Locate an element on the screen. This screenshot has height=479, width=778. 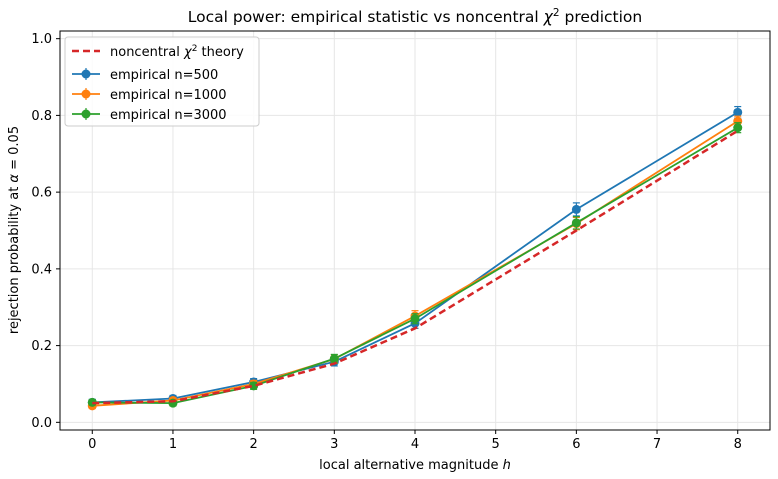
legend-n1000-label: empirical n=1000 is located at coordinates (168, 95).